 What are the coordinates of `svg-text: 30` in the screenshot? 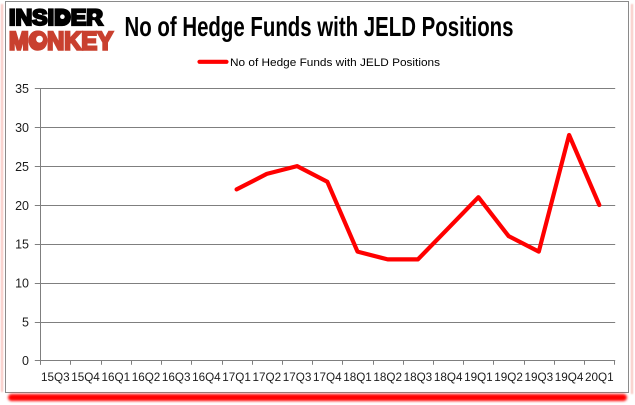 It's located at (22, 128).